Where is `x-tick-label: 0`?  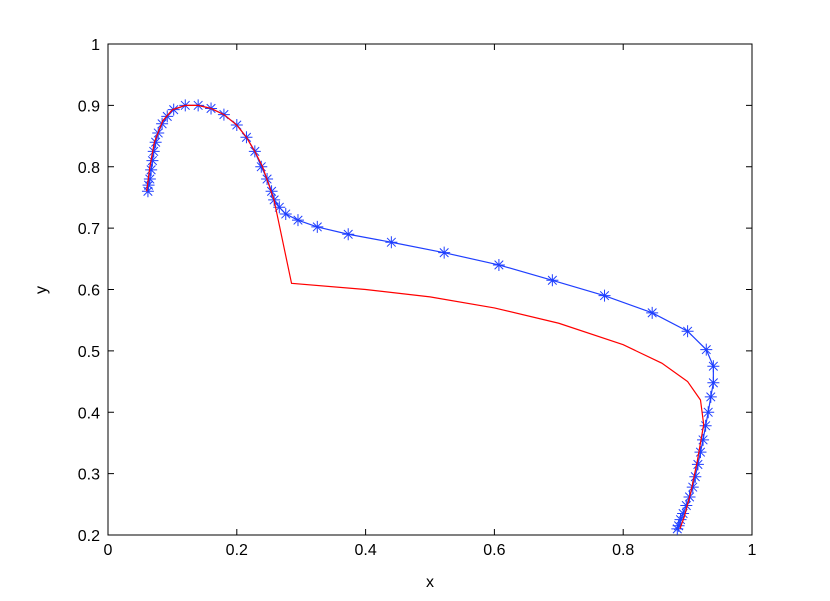 x-tick-label: 0 is located at coordinates (108, 550).